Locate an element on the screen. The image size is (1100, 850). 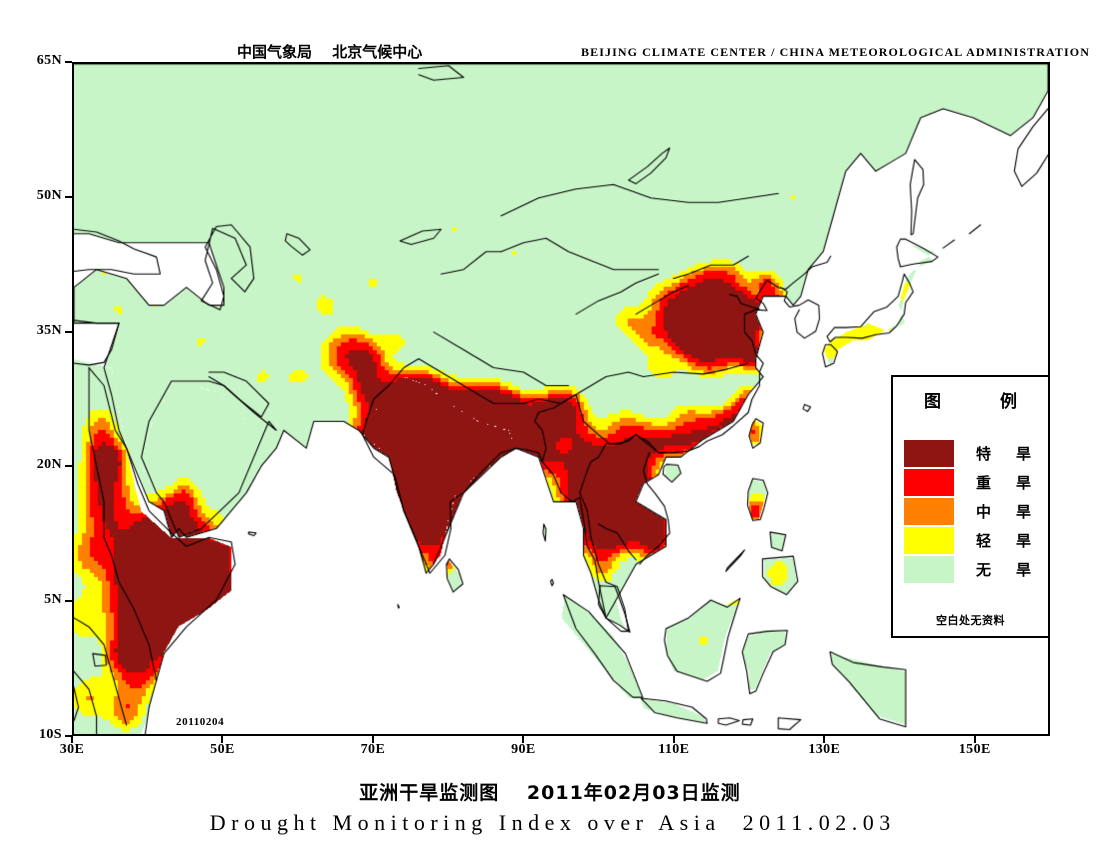
x-axis-label: 30E is located at coordinates (72, 749).